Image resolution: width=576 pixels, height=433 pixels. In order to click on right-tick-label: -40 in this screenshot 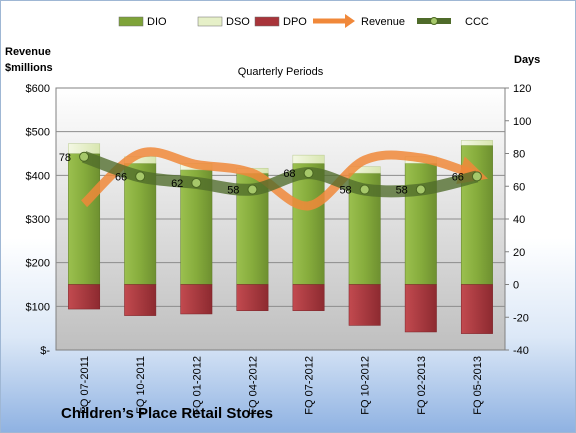, I will do `click(521, 351)`.